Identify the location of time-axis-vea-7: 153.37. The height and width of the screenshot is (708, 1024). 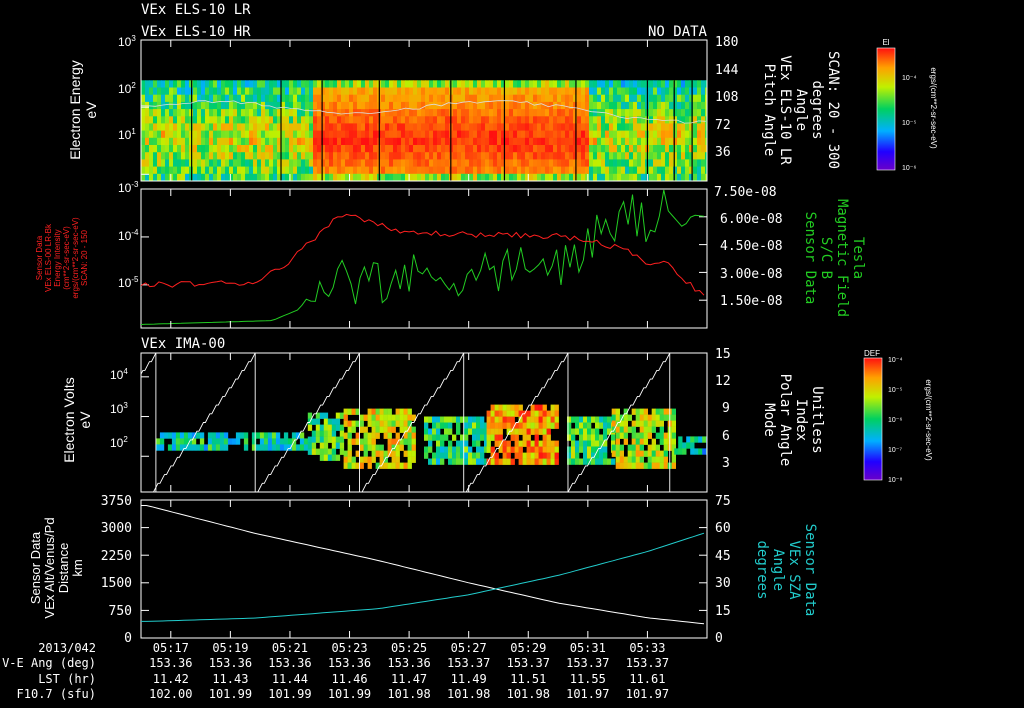
(587, 663).